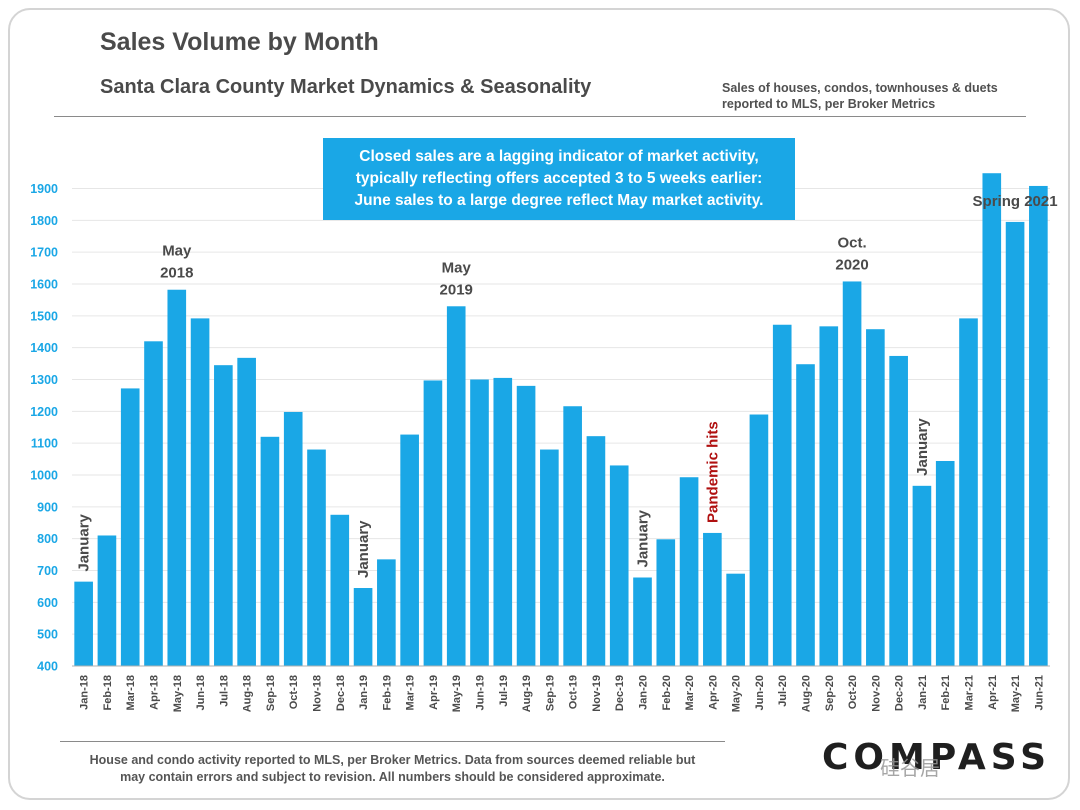  What do you see at coordinates (851, 264) in the screenshot?
I see `annotation-label: 2020` at bounding box center [851, 264].